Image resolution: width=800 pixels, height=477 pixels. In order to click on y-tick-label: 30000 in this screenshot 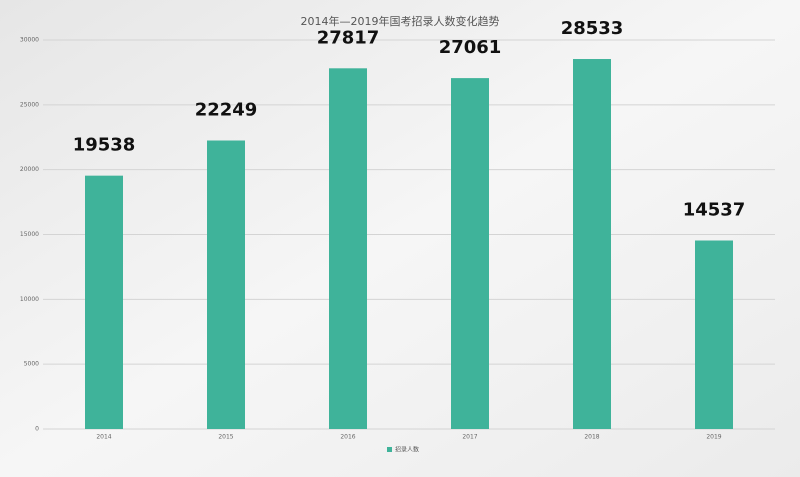, I will do `click(29, 40)`.